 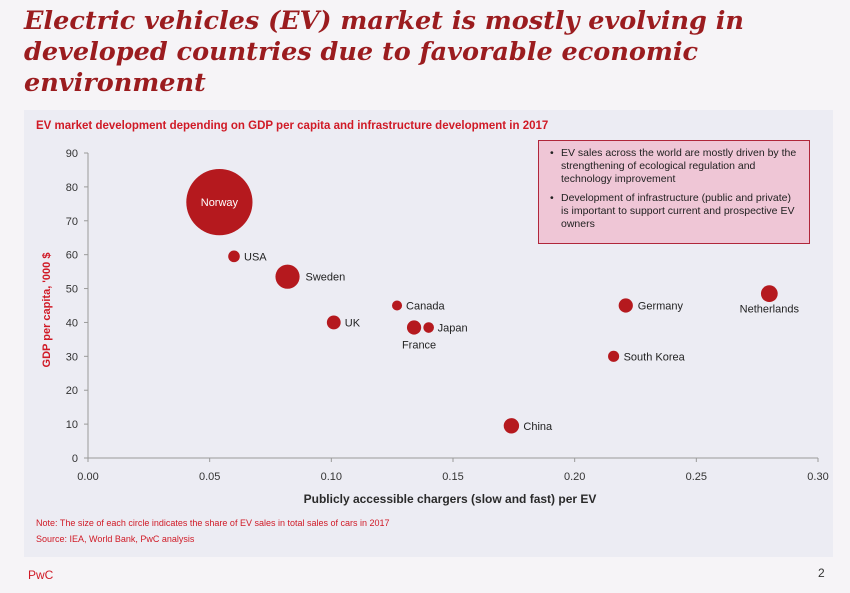 I want to click on y-tick-label: 80, so click(x=72, y=188).